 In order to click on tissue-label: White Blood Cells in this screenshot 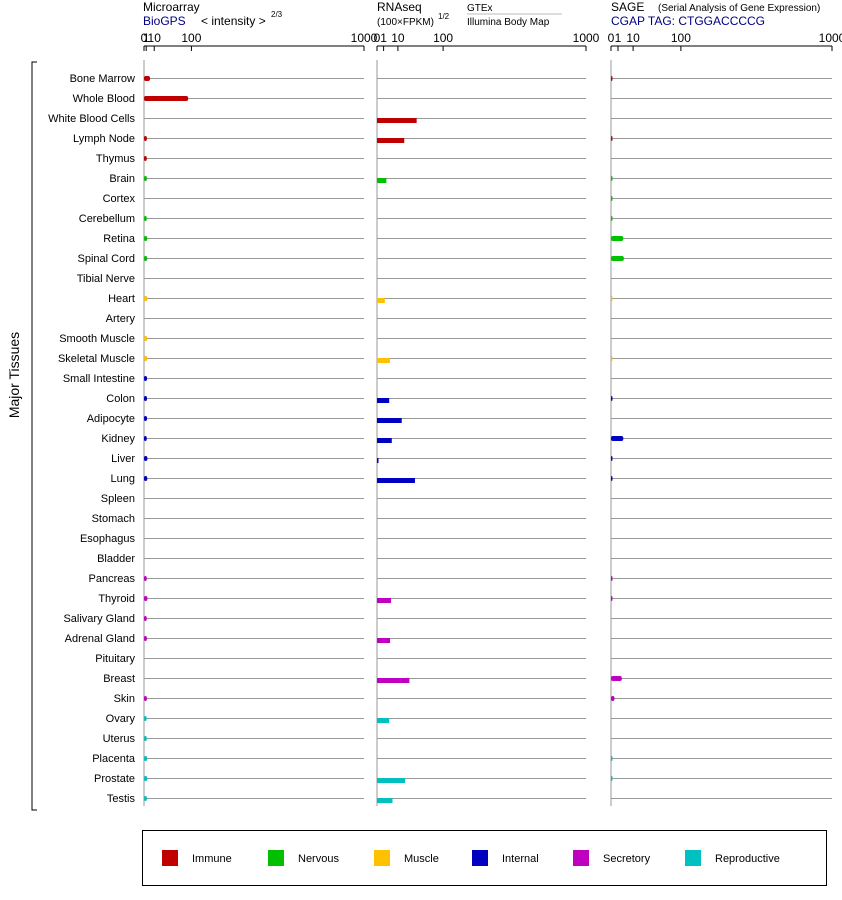, I will do `click(91, 119)`.